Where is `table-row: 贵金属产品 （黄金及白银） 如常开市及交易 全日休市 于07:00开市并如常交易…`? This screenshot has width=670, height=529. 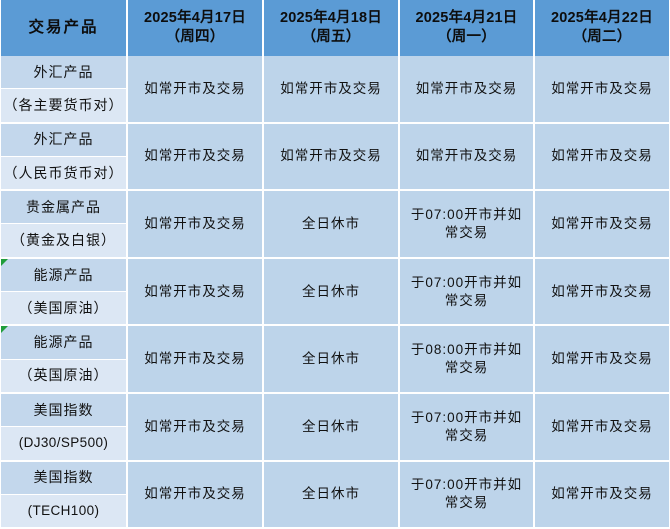
table-row: 贵金属产品 （黄金及白银） 如常开市及交易 全日休市 于07:00开市并如常交易… is located at coordinates (335, 224).